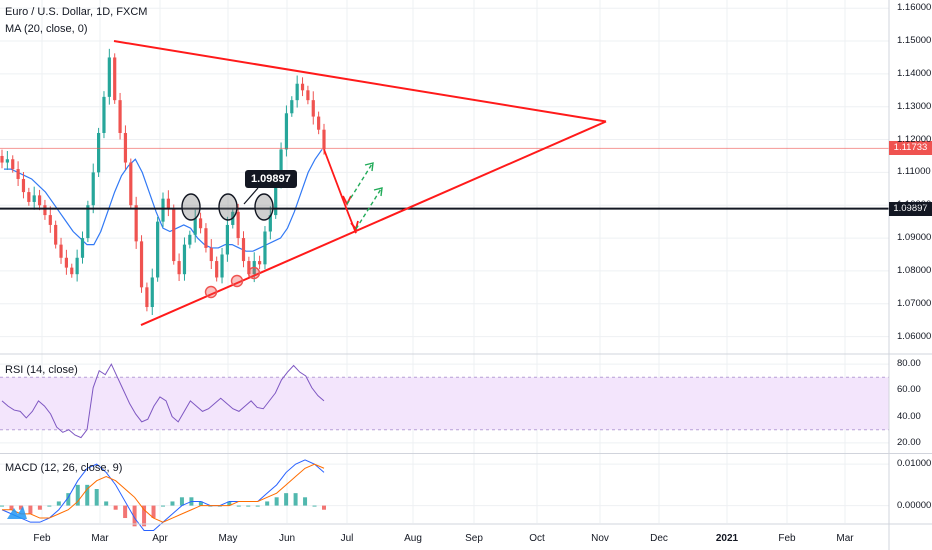  Describe the element at coordinates (914, 336) in the screenshot. I see `price-tick-label: 1.06000` at that location.